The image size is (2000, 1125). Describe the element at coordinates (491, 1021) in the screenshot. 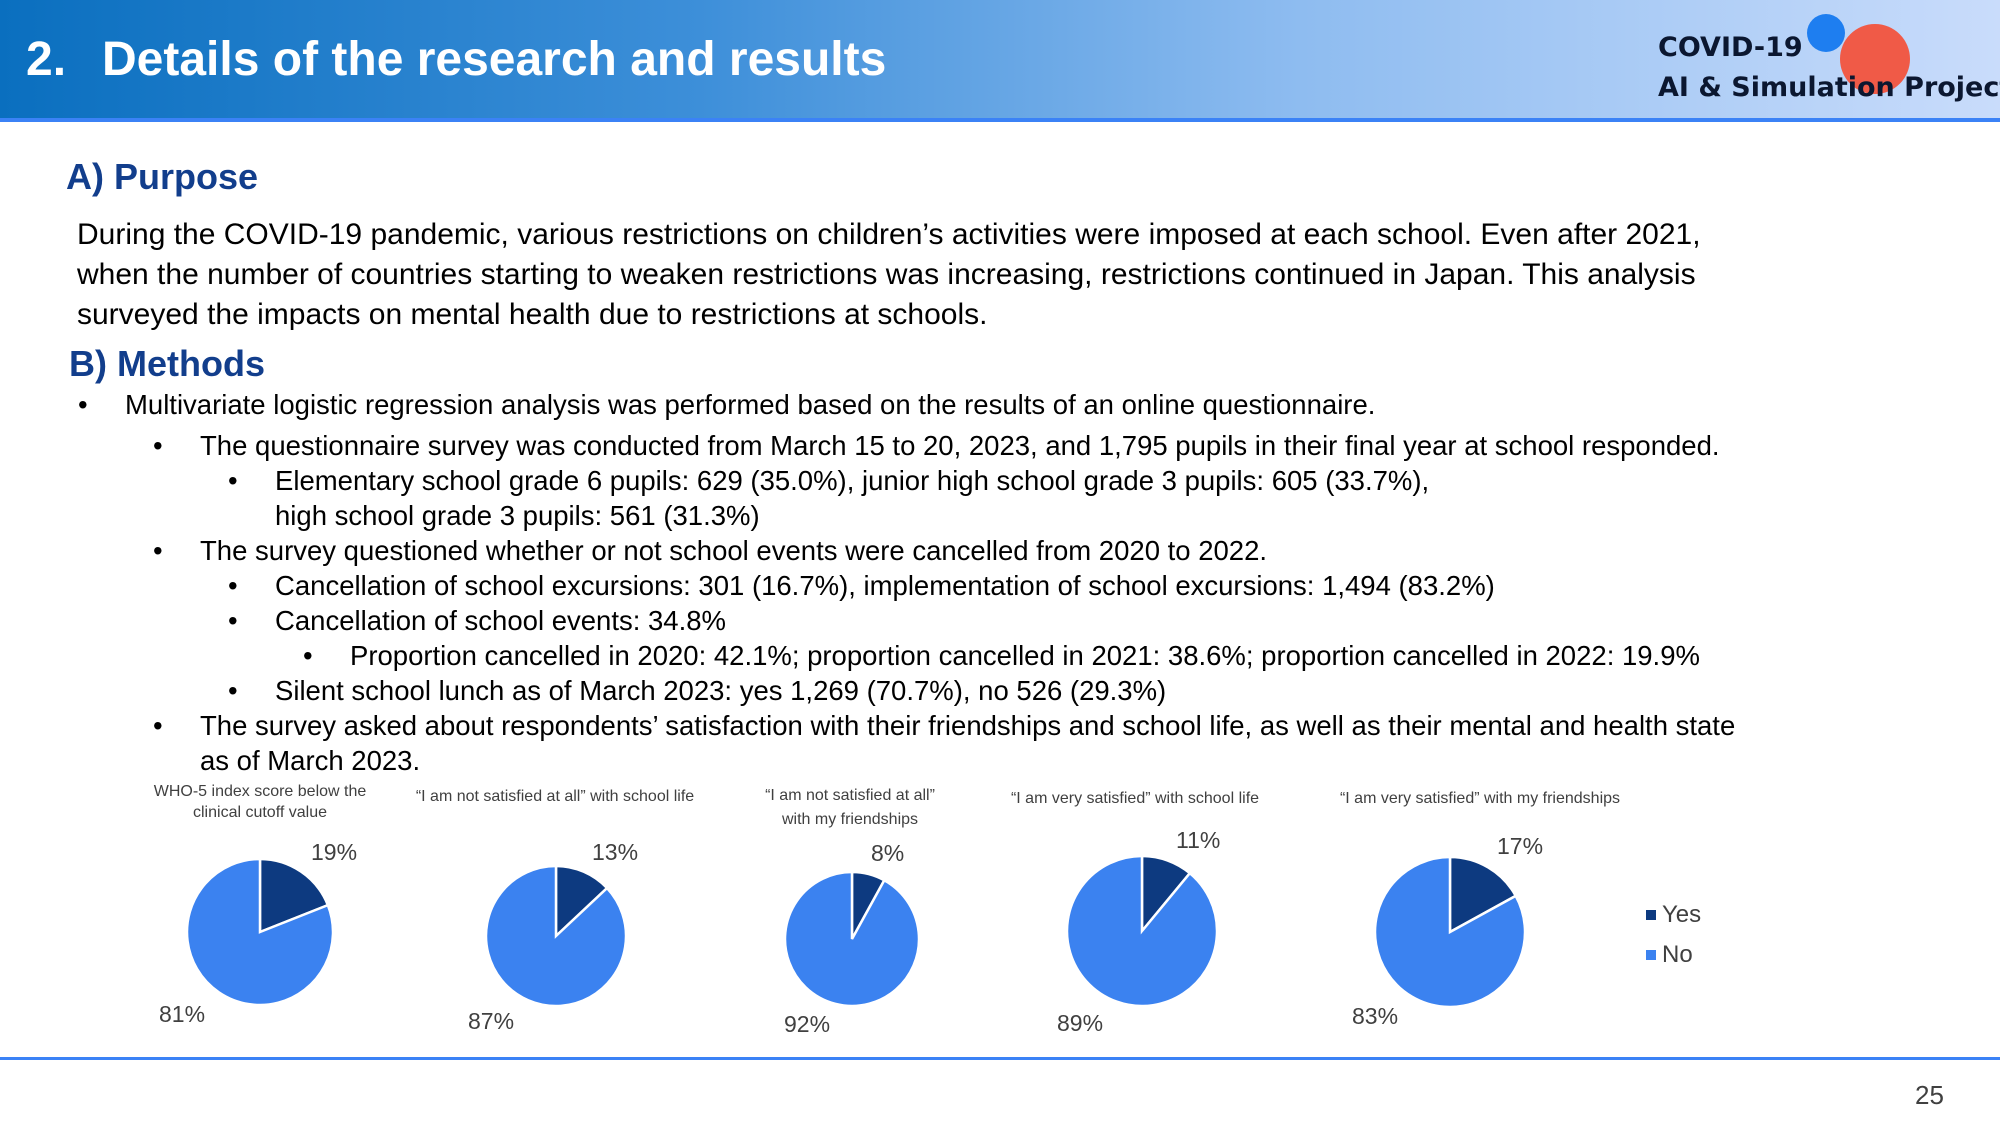

I see `pie-2-no-label: 87%` at that location.